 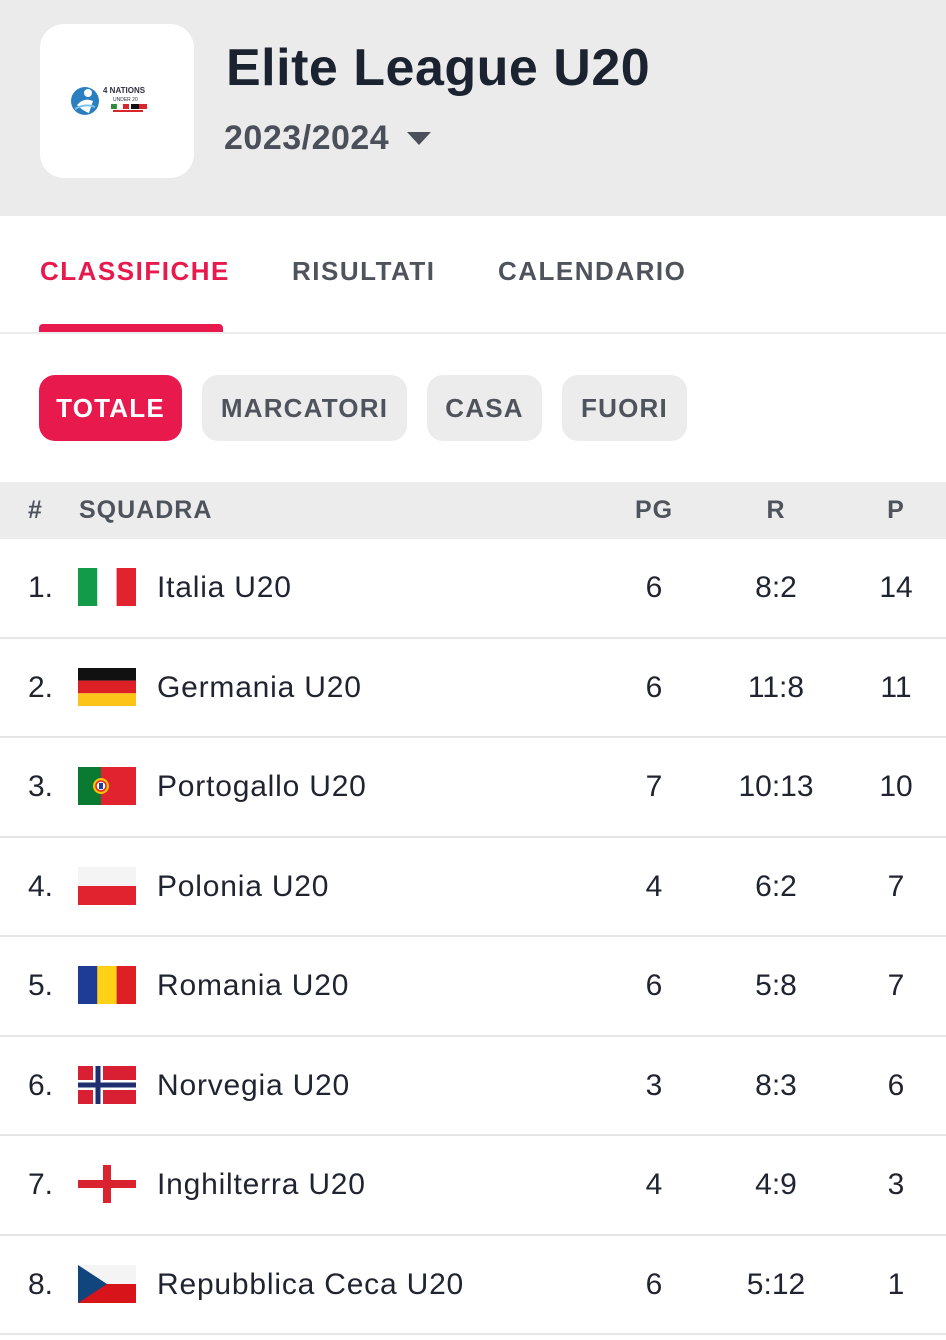 I want to click on team-name: Germania U20, so click(x=259, y=687).